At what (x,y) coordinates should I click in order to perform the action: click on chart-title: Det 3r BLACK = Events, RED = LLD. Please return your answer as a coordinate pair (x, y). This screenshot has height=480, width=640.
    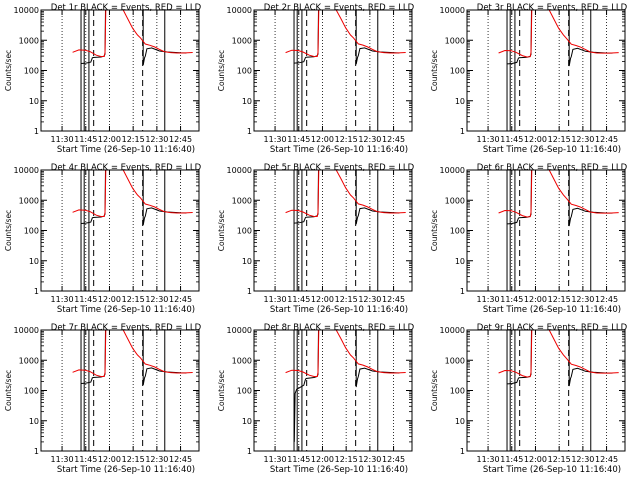
    Looking at the image, I should click on (552, 8).